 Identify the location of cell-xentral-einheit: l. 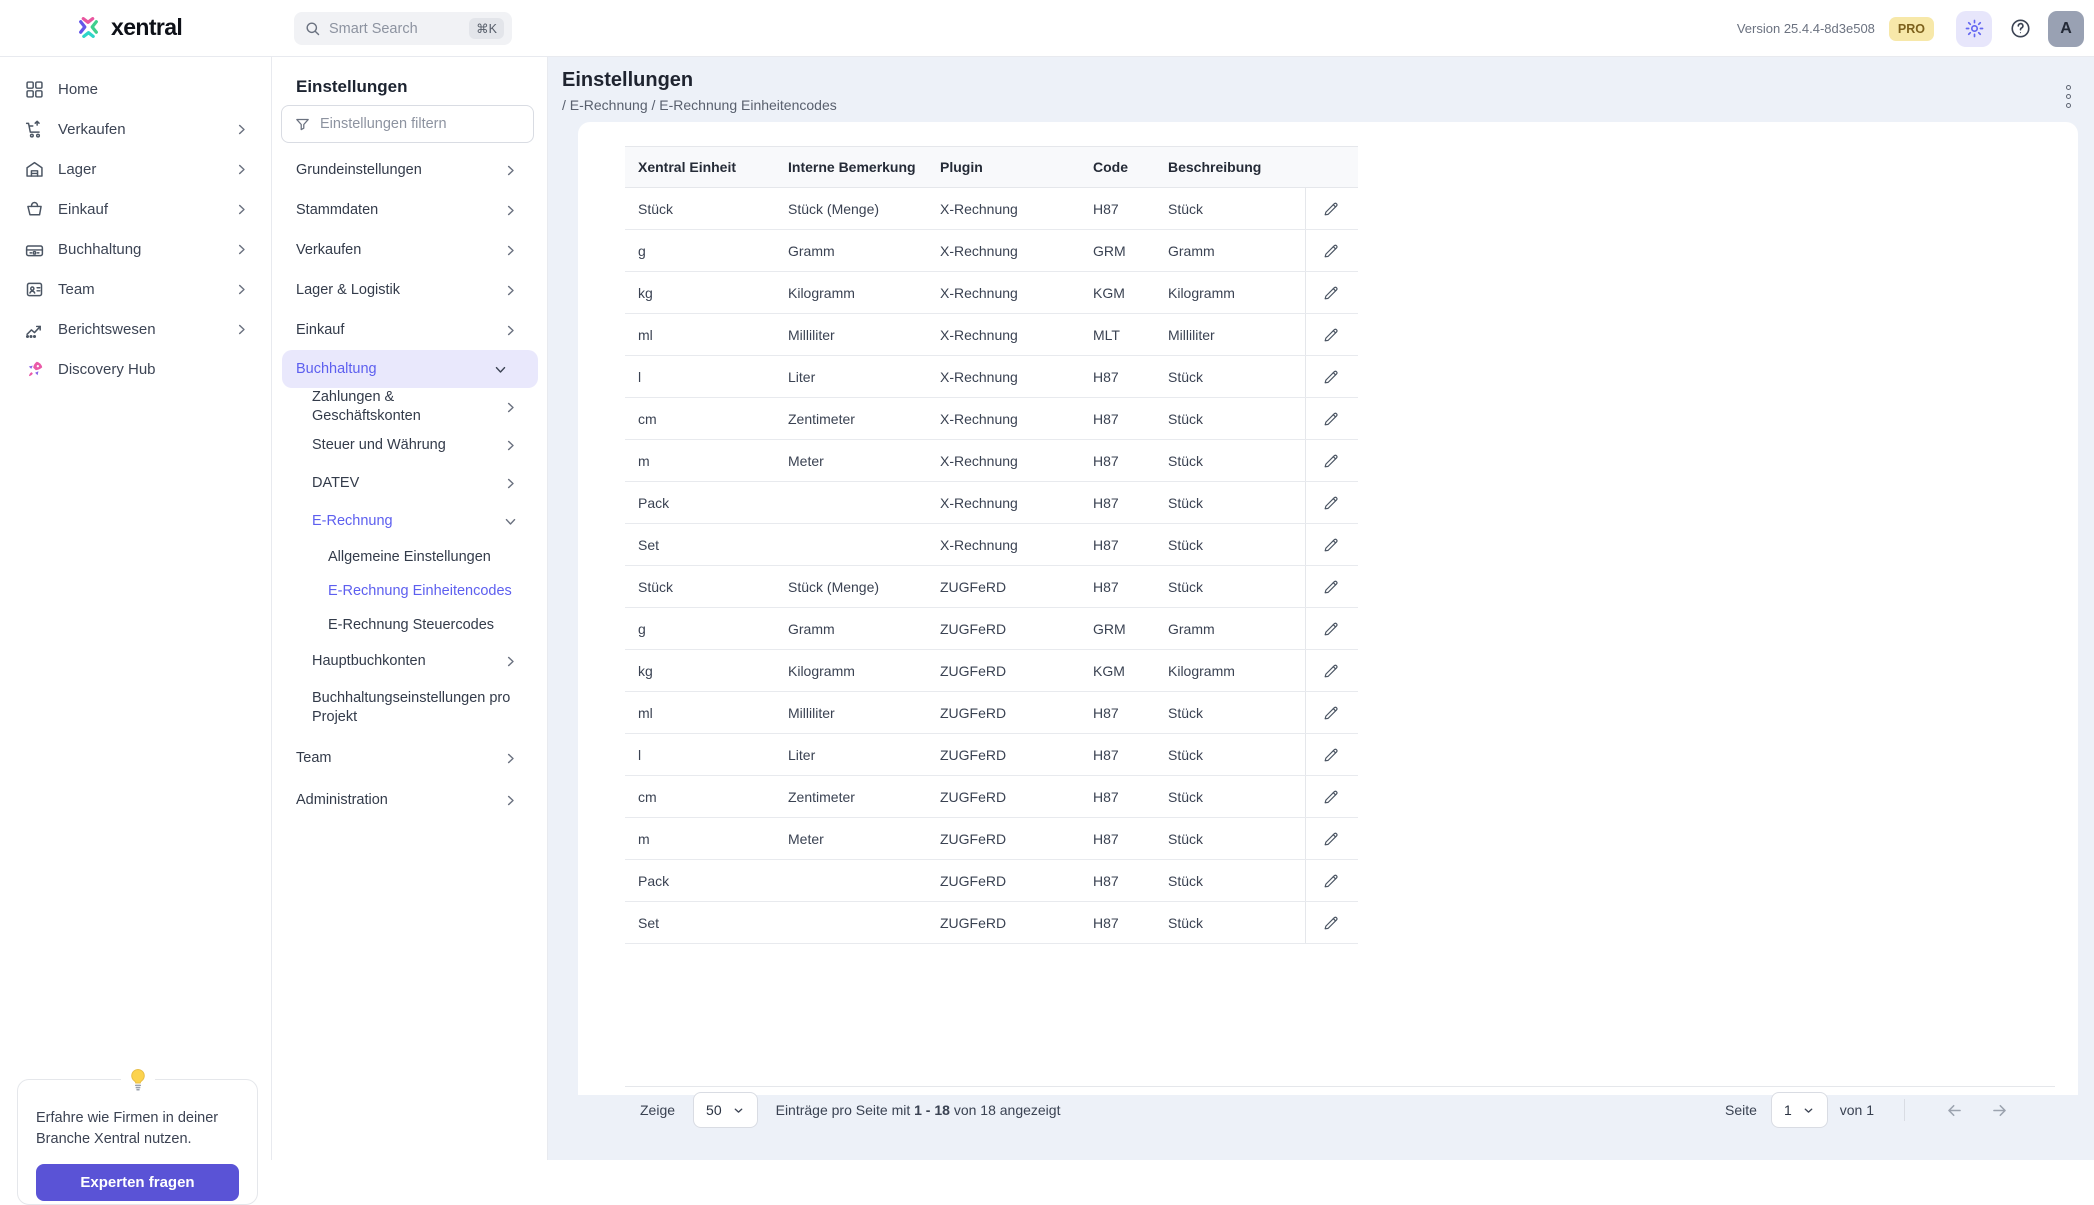
(700, 376).